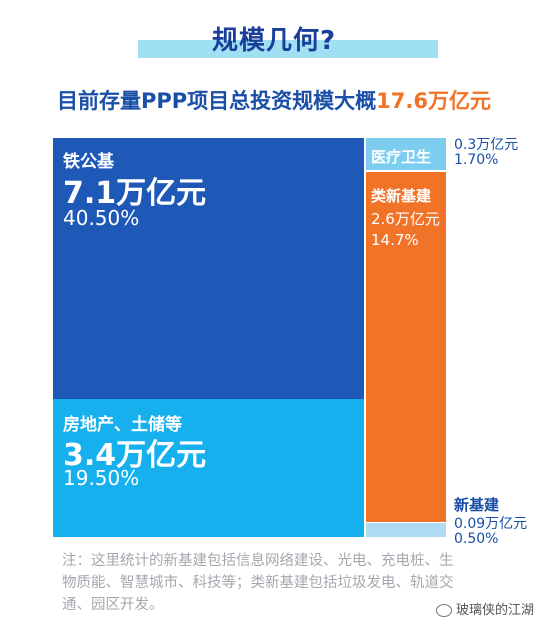  Describe the element at coordinates (135, 455) in the screenshot. I see `segment-value-real-estate: 3.4万亿元` at that location.